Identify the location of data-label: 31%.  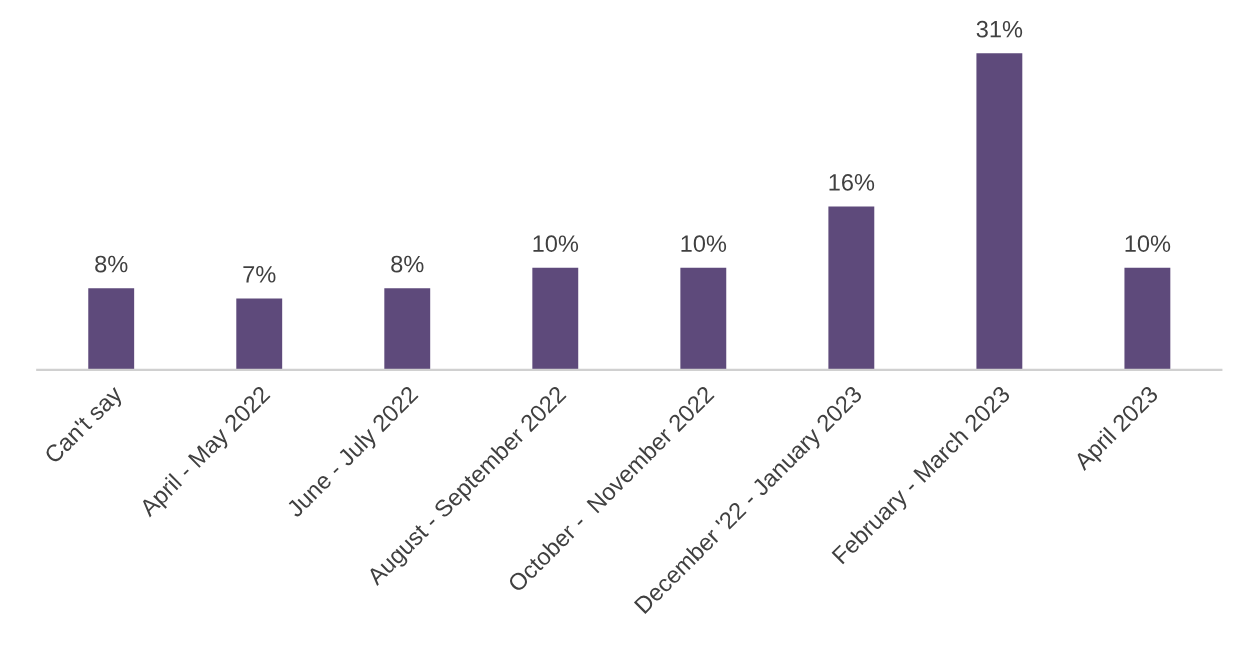
(999, 29).